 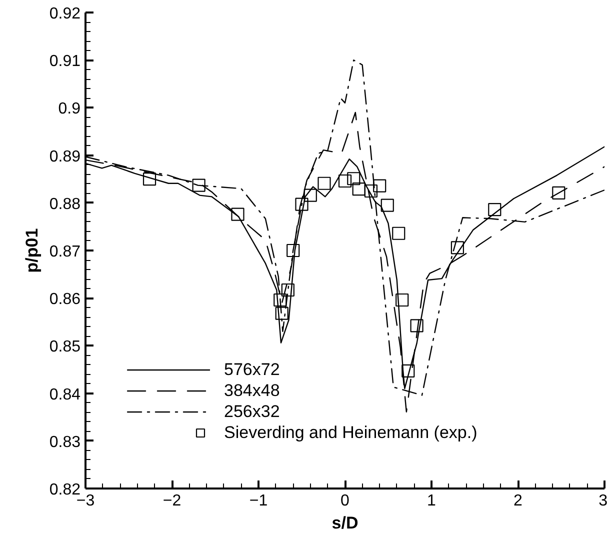 What do you see at coordinates (65, 252) in the screenshot?
I see `y-tick-label: 0.87` at bounding box center [65, 252].